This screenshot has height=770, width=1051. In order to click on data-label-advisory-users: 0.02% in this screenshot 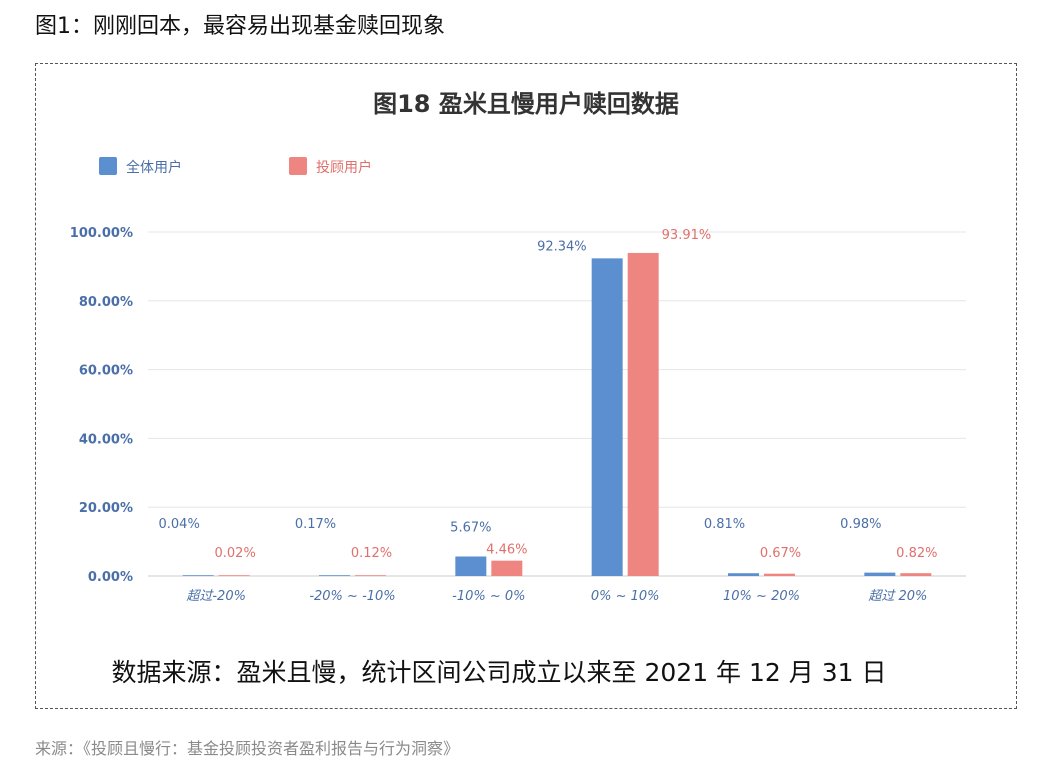, I will do `click(235, 553)`.